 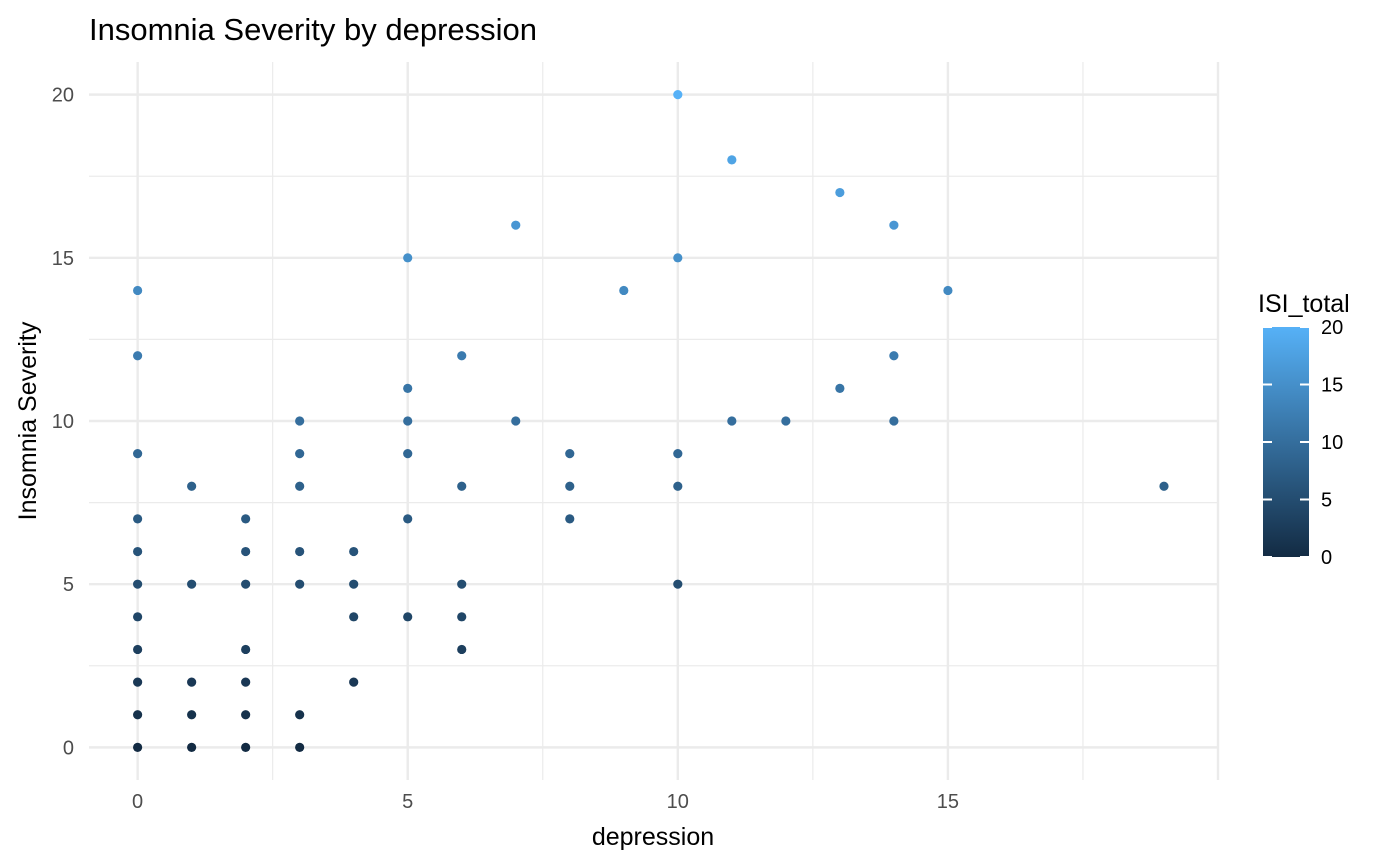 What do you see at coordinates (1332, 328) in the screenshot?
I see `legend-tick-label: 20` at bounding box center [1332, 328].